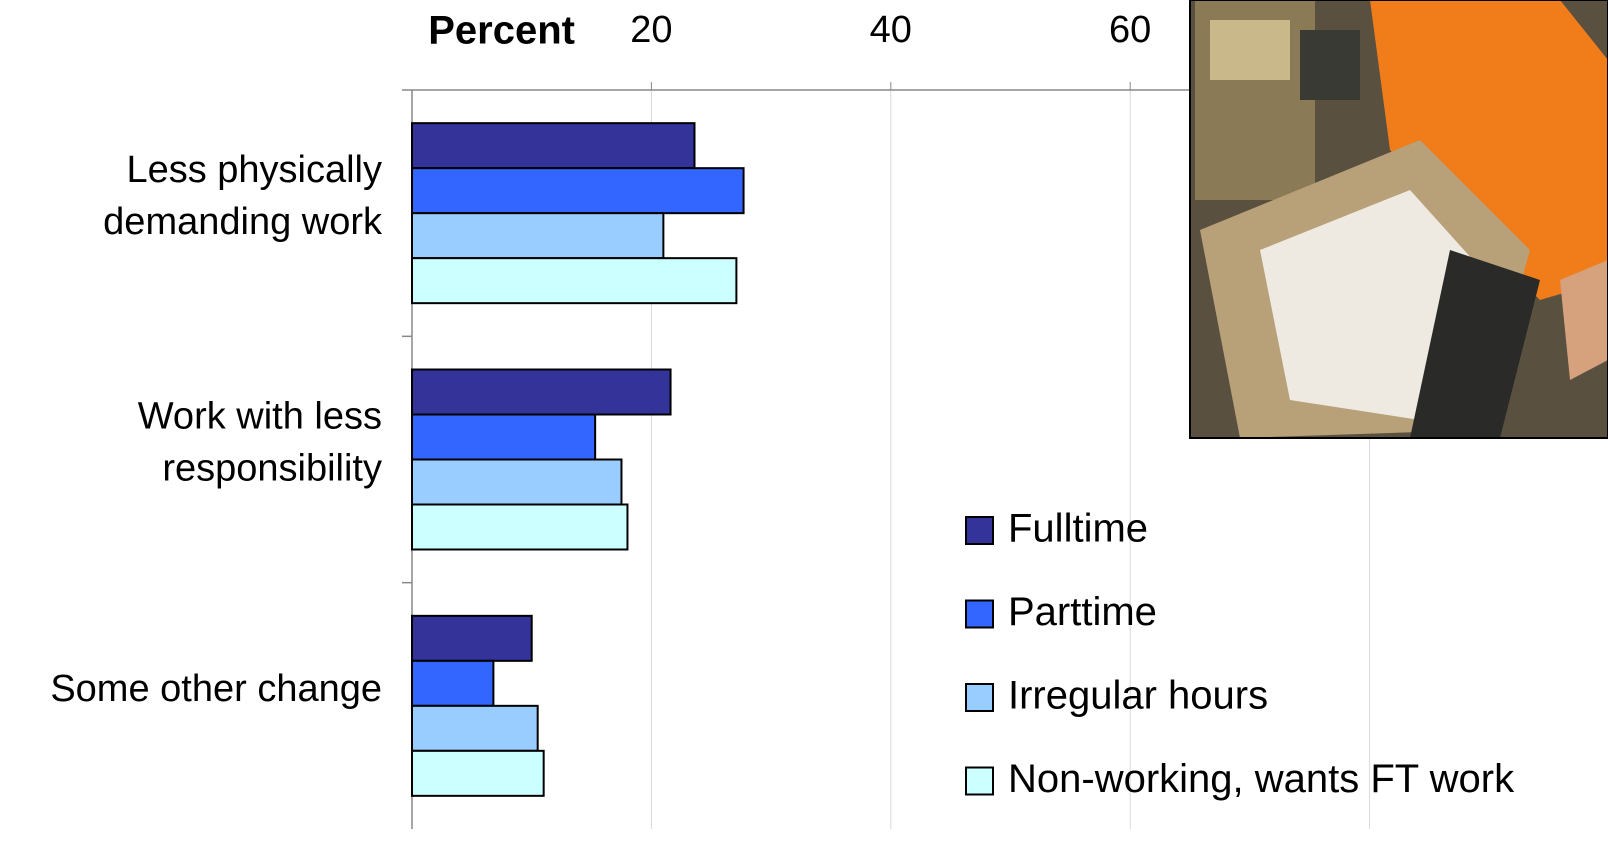 The height and width of the screenshot is (849, 1608). What do you see at coordinates (1078, 529) in the screenshot?
I see `legend-label: Fulltime` at bounding box center [1078, 529].